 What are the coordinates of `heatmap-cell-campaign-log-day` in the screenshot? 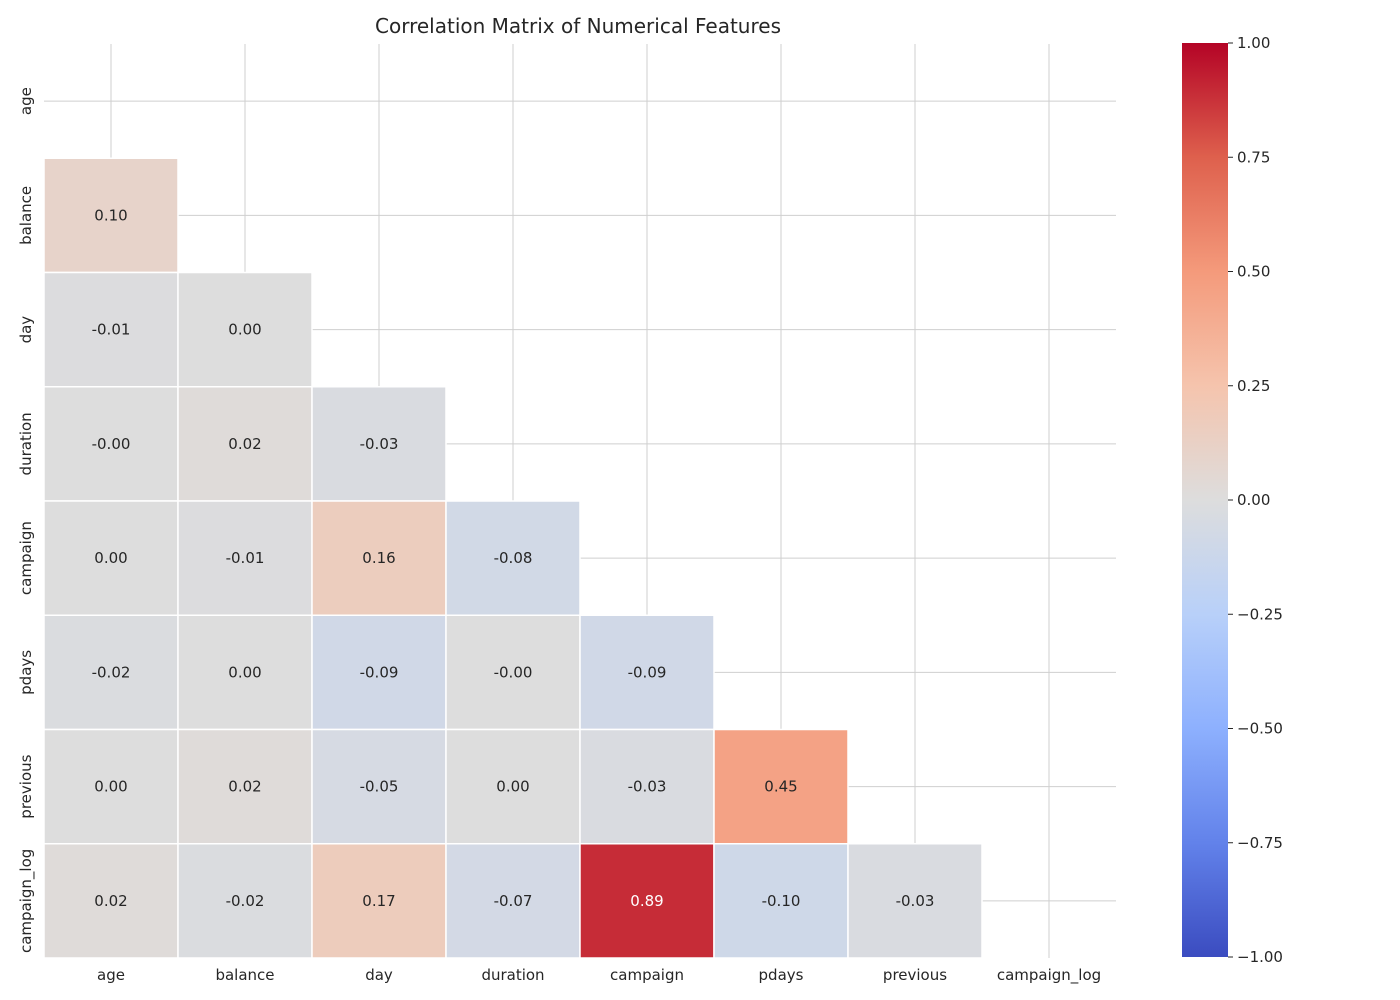 It's located at (379, 901).